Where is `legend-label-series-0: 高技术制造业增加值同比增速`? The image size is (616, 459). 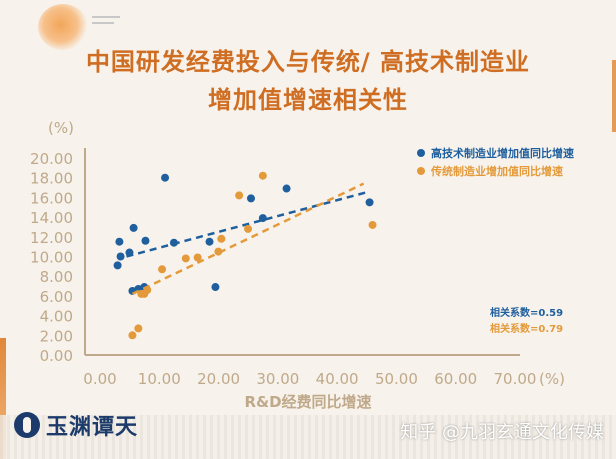
legend-label-series-0: 高技术制造业增加值同比增速 is located at coordinates (502, 153).